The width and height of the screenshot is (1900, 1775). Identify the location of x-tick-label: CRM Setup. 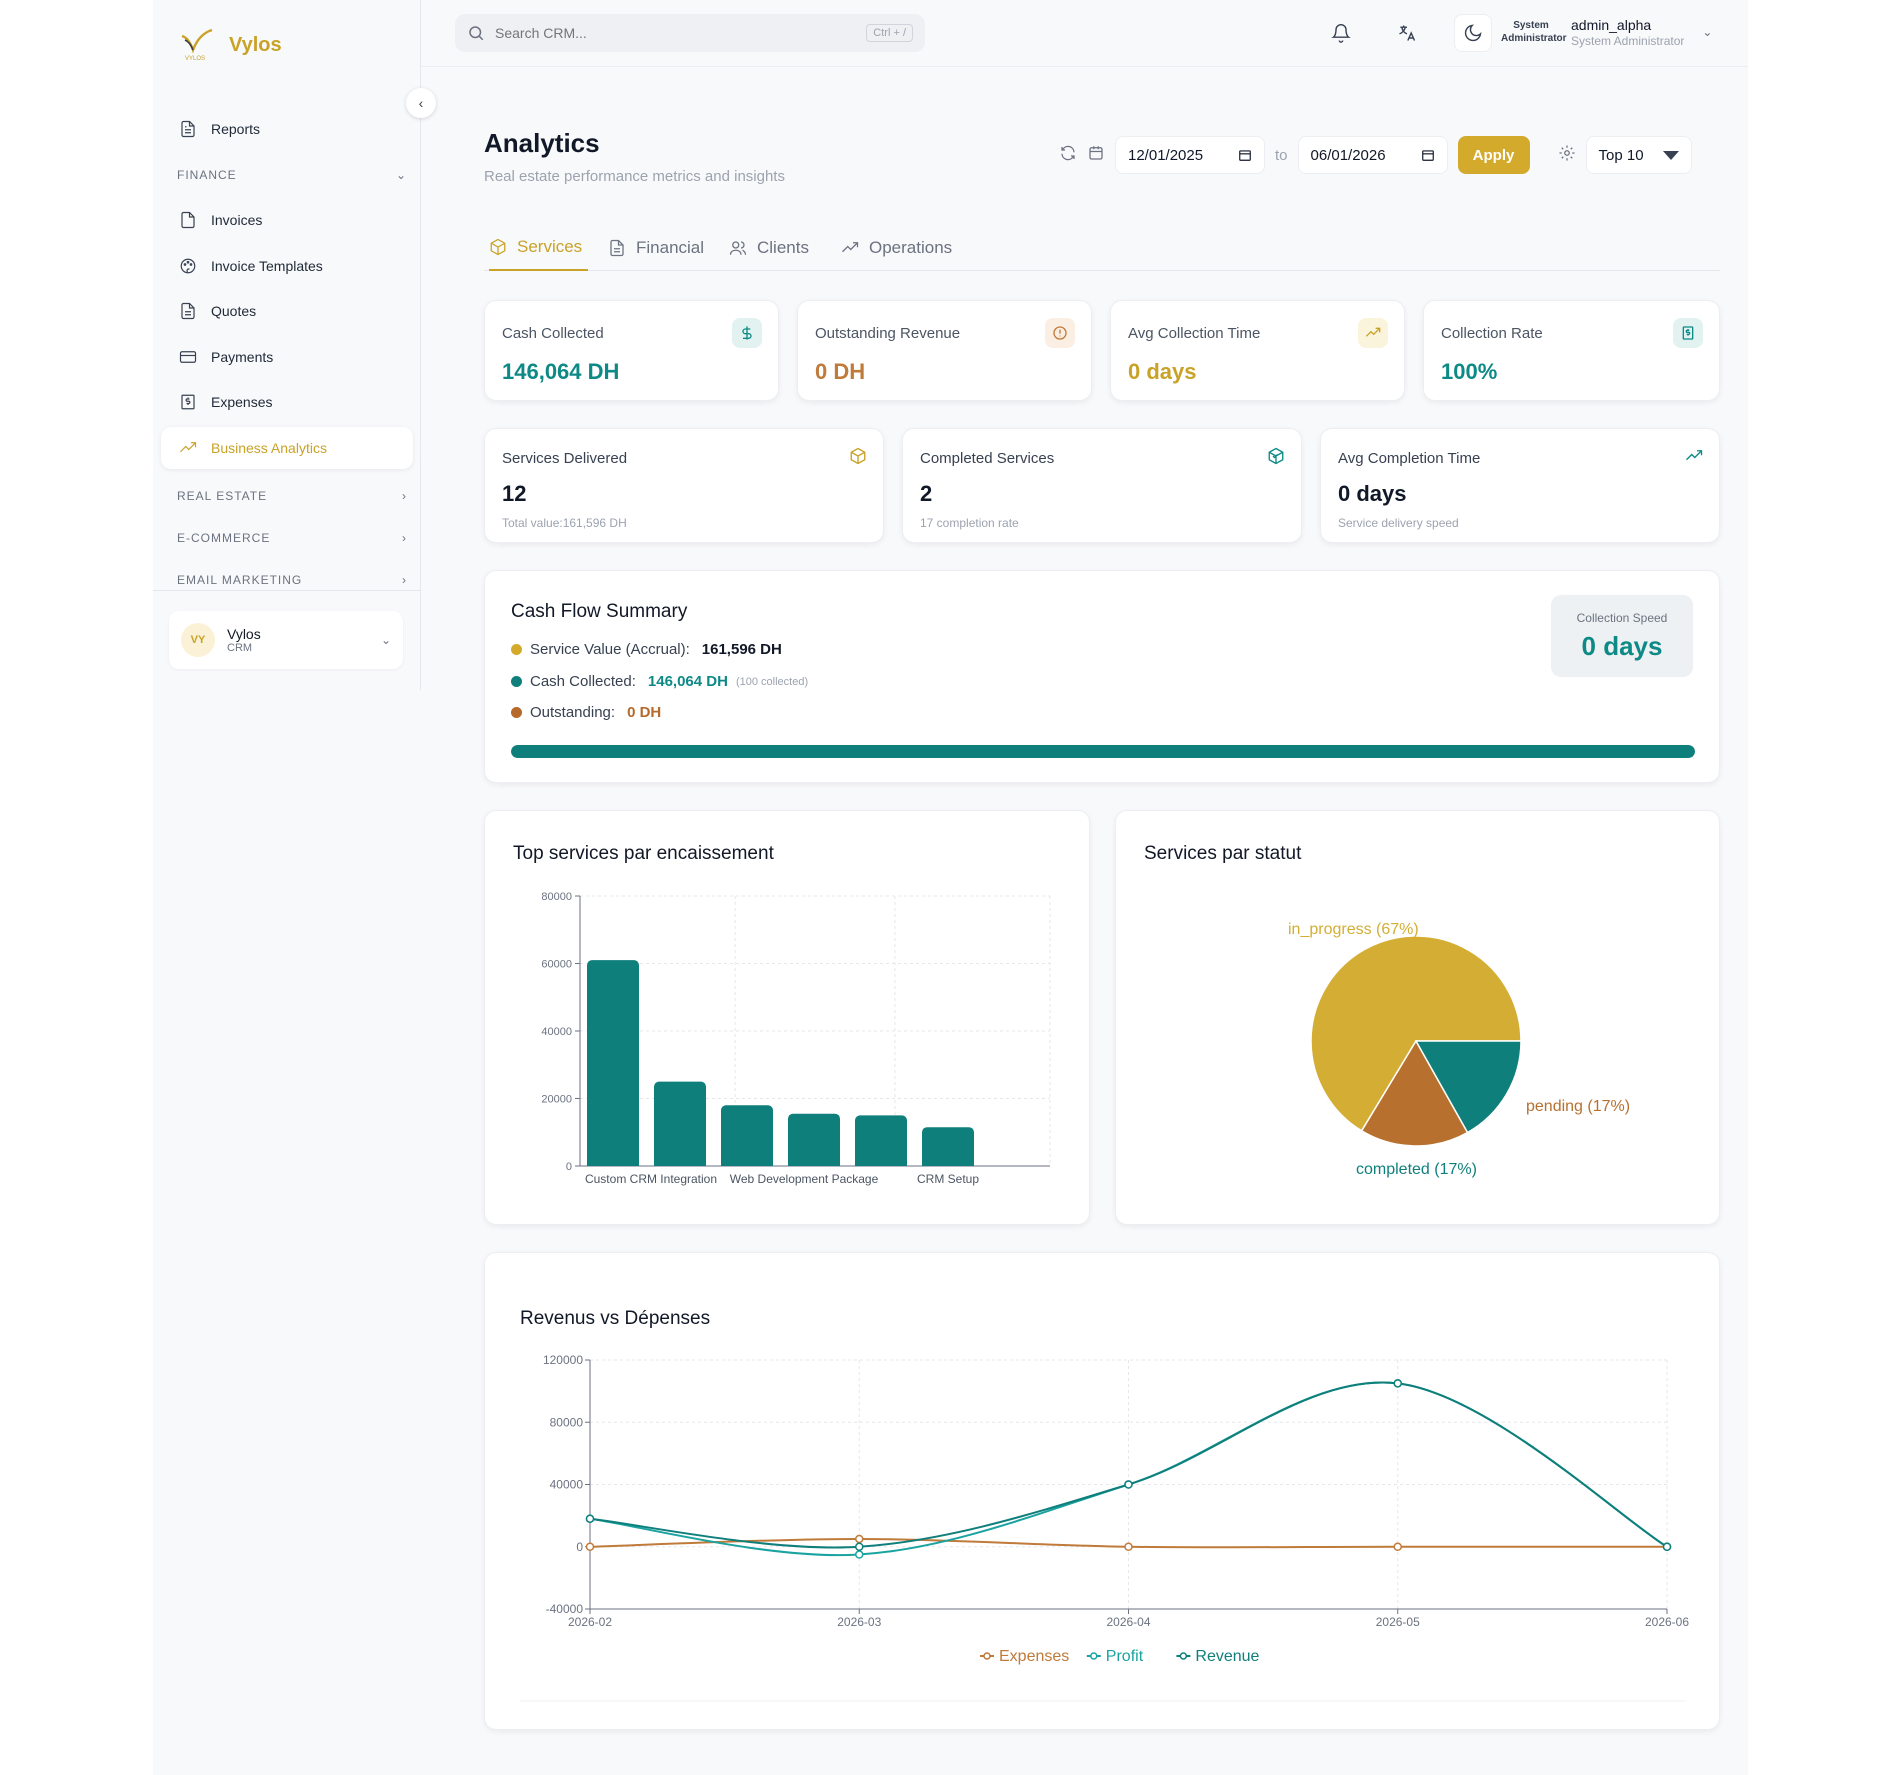
(948, 1179).